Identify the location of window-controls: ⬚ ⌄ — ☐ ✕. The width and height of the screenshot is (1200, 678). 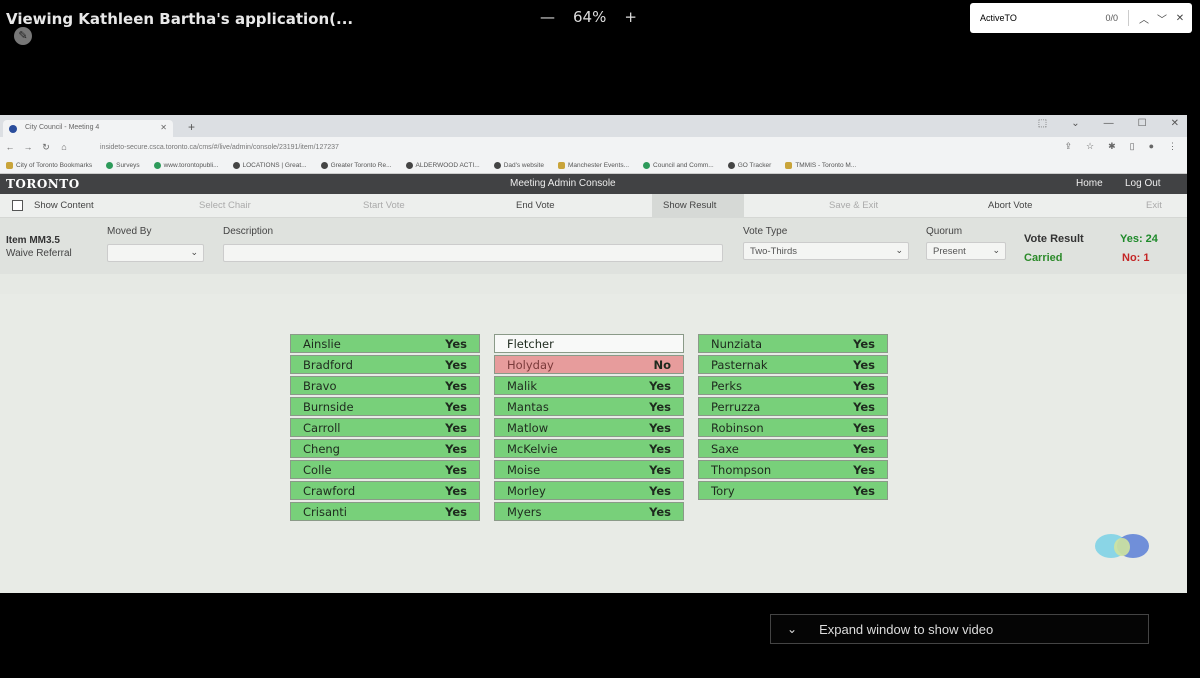
(1108, 123).